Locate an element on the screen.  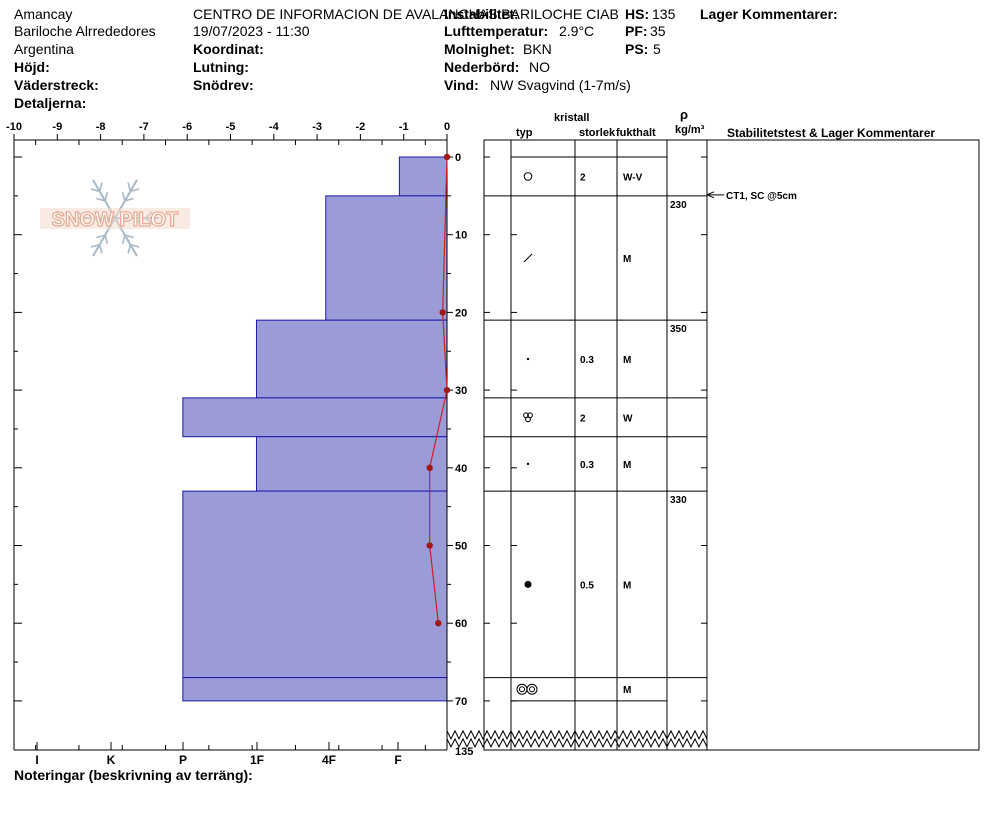
wind-value: NW Svagvind (1-7m/s) is located at coordinates (560, 85).